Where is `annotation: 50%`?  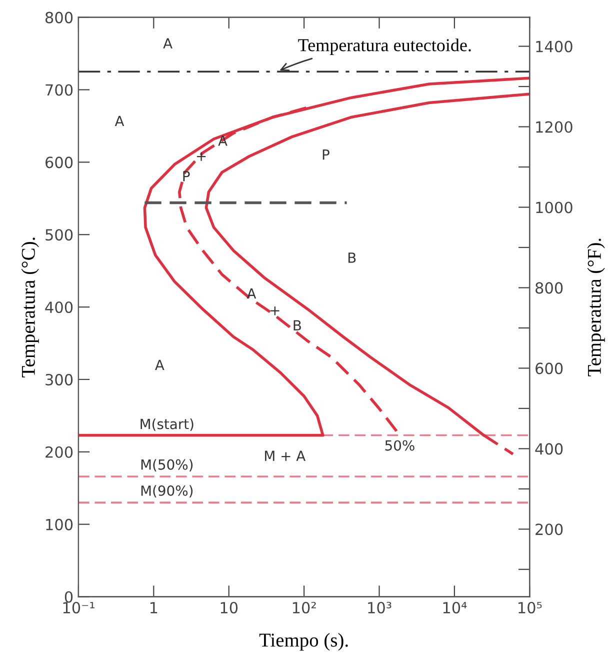 annotation: 50% is located at coordinates (399, 445).